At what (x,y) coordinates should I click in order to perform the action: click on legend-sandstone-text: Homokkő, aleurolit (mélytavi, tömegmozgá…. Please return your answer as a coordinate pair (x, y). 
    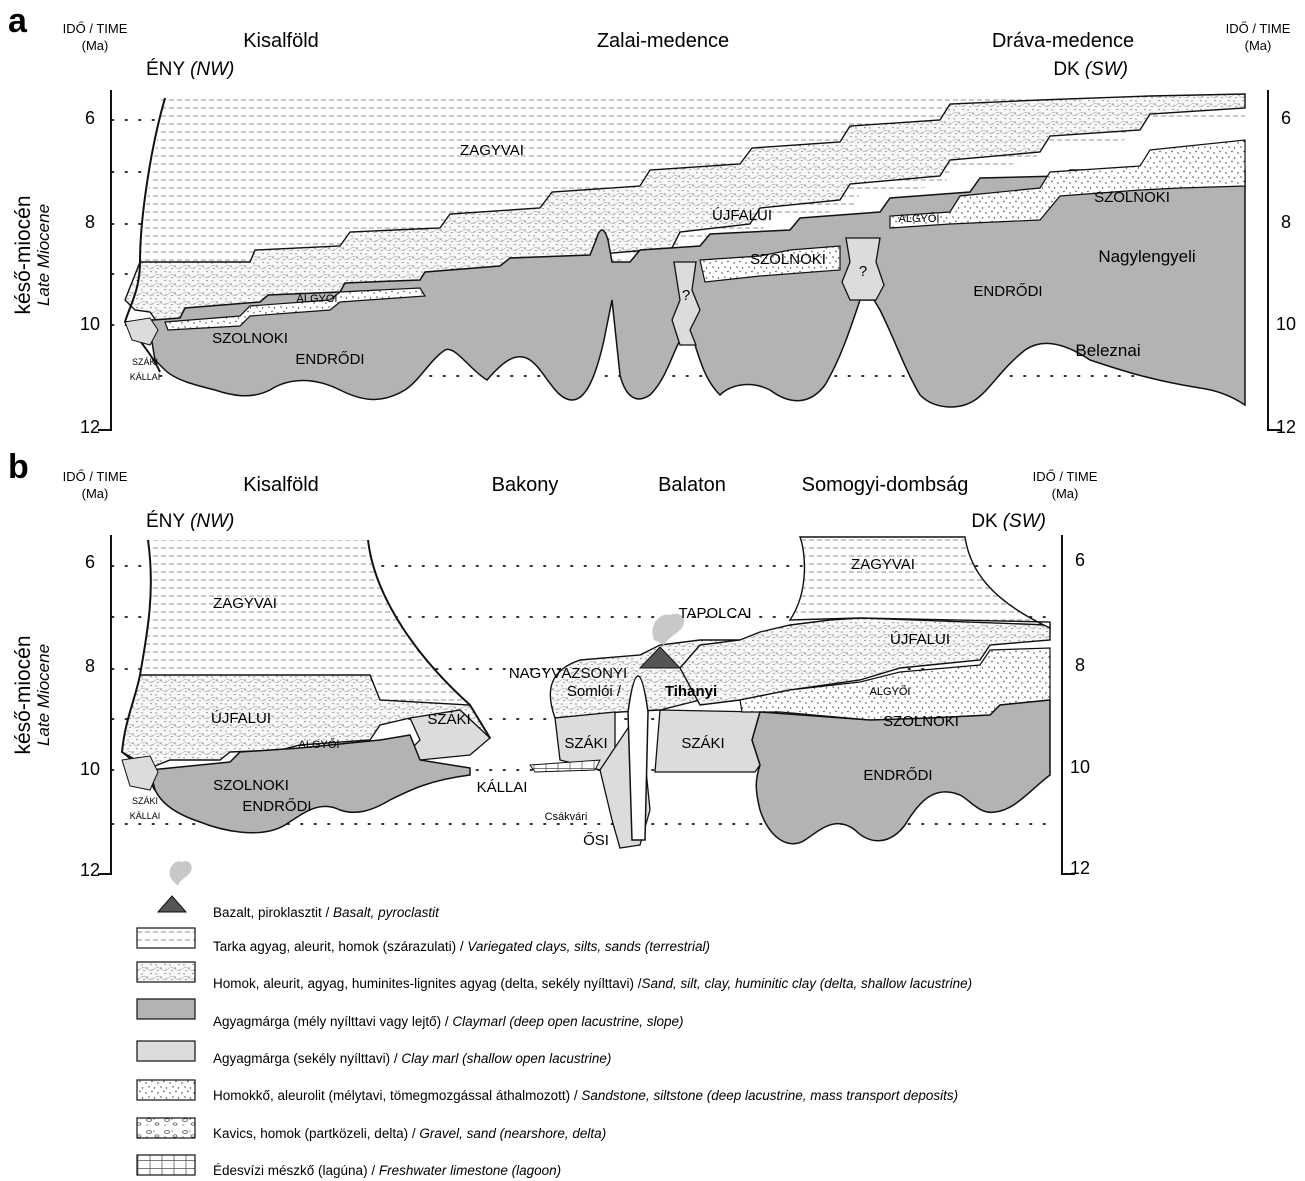
    Looking at the image, I should click on (585, 1095).